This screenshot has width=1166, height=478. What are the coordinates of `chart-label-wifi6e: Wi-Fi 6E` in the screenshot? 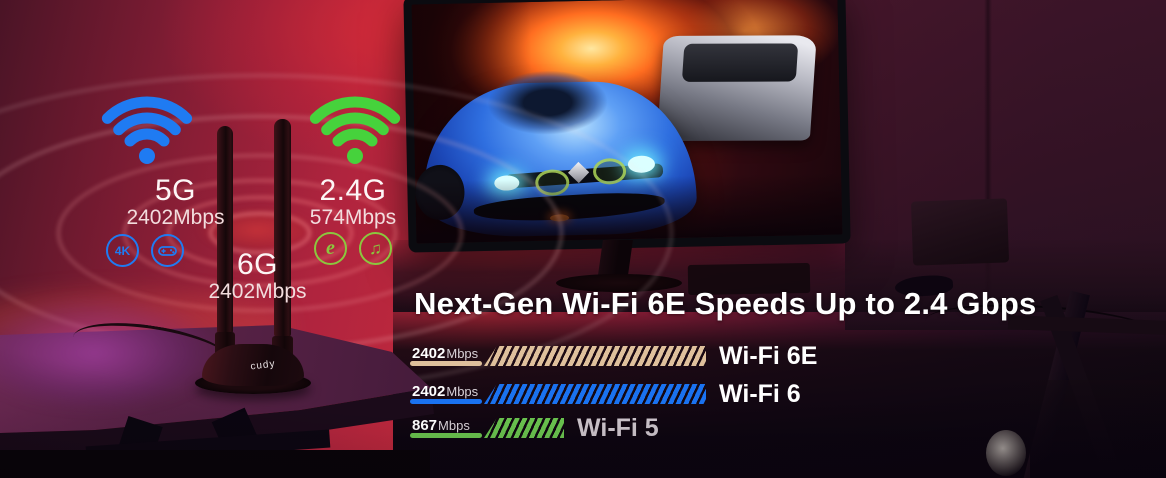 It's located at (768, 356).